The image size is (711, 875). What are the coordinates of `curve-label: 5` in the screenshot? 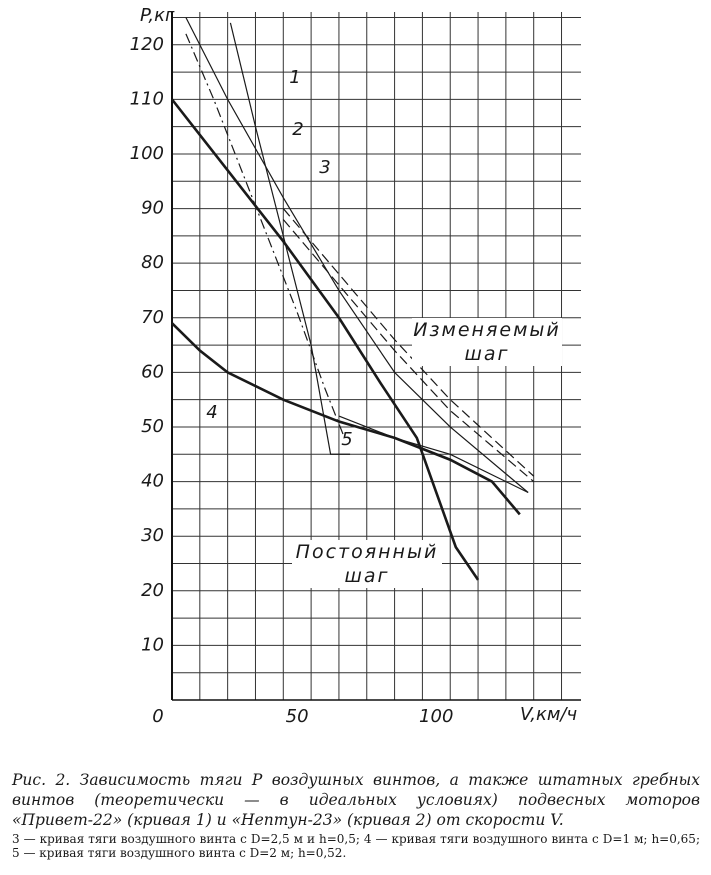 It's located at (346, 439).